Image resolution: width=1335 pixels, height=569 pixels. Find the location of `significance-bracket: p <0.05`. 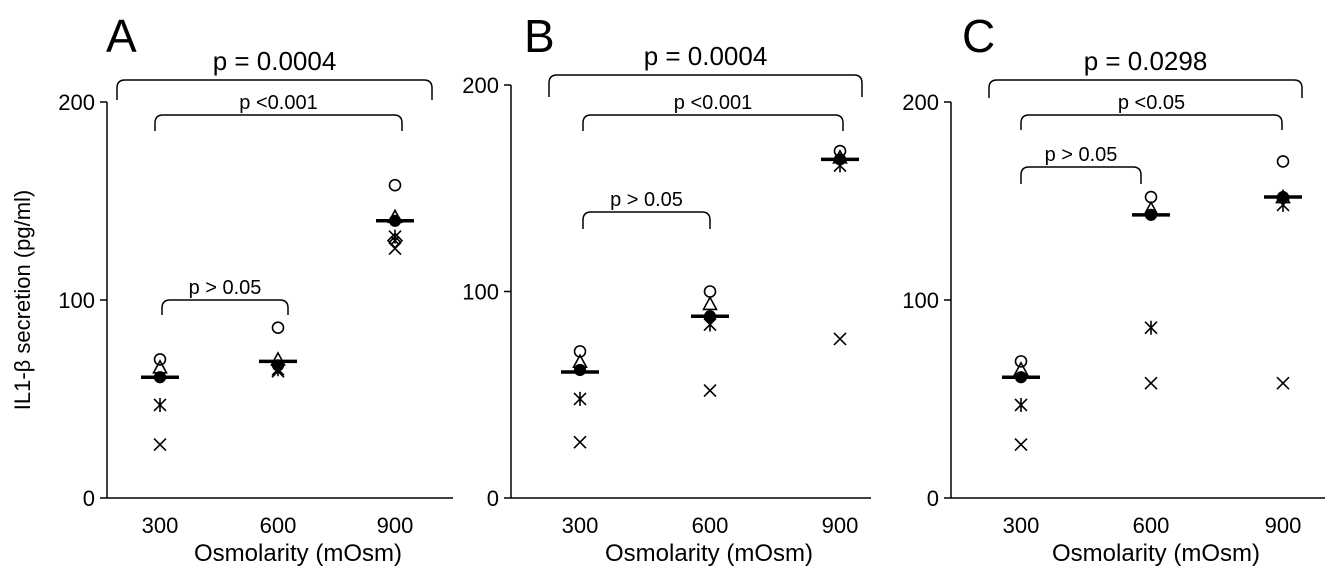

significance-bracket: p <0.05 is located at coordinates (1151, 111).